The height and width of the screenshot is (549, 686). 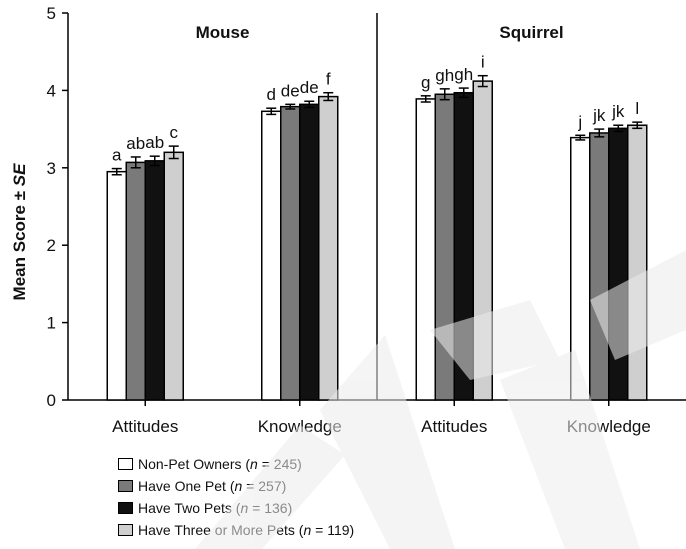 I want to click on significance-label: i, so click(x=483, y=62).